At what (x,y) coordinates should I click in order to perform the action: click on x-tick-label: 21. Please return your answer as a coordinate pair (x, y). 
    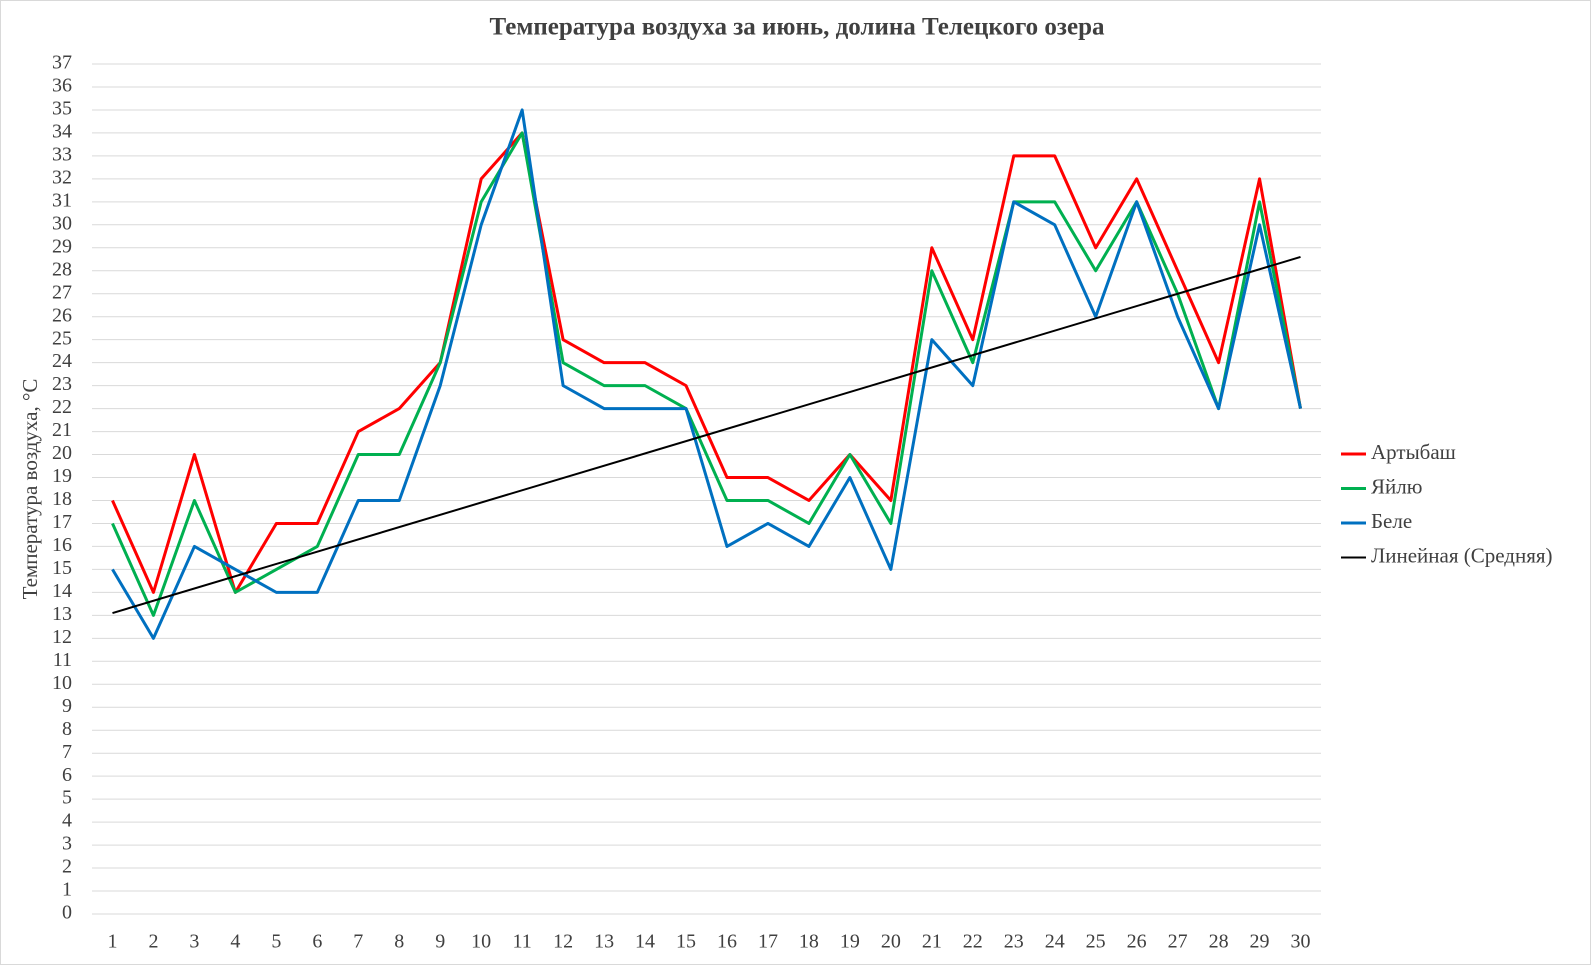
    Looking at the image, I should click on (932, 942).